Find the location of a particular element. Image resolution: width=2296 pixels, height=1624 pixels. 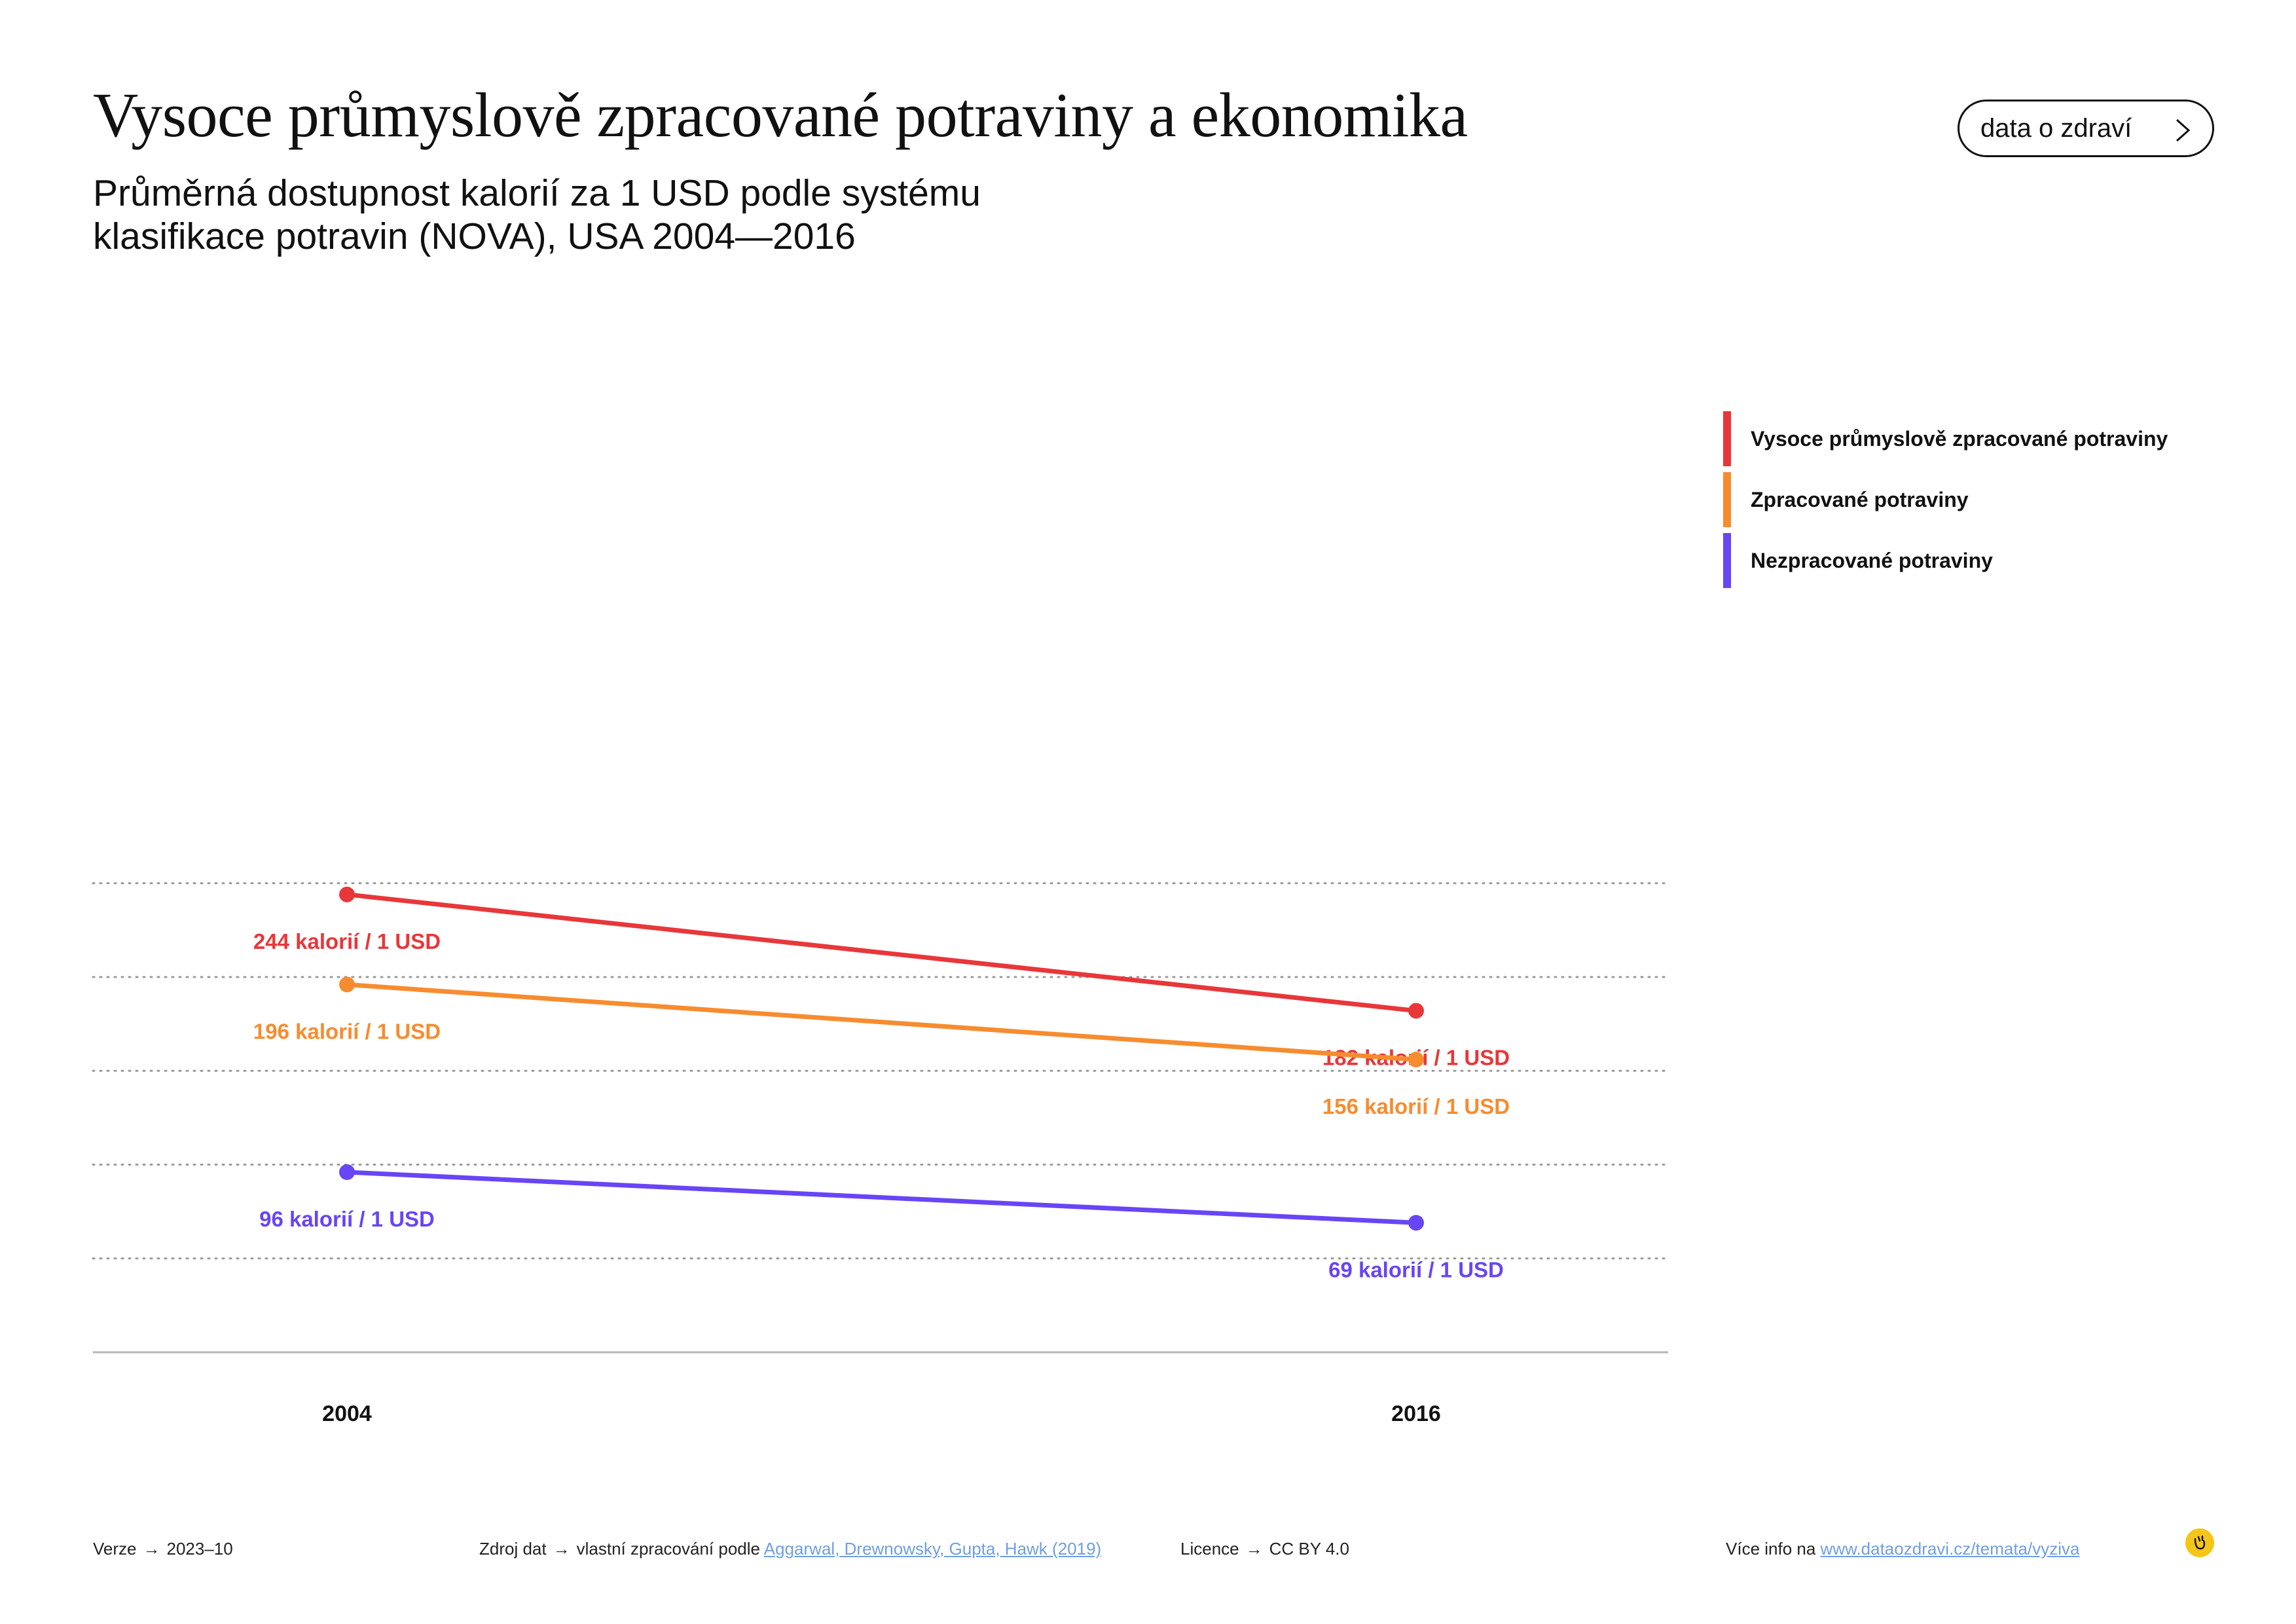

topic-button-label: data o zdraví is located at coordinates (2056, 128).